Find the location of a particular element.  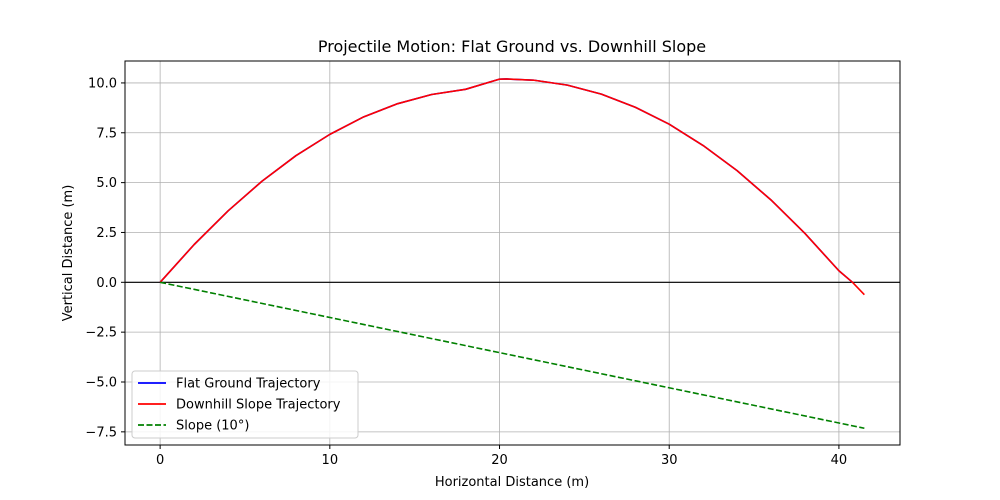

y-tick-label: 2.5 is located at coordinates (106, 233).